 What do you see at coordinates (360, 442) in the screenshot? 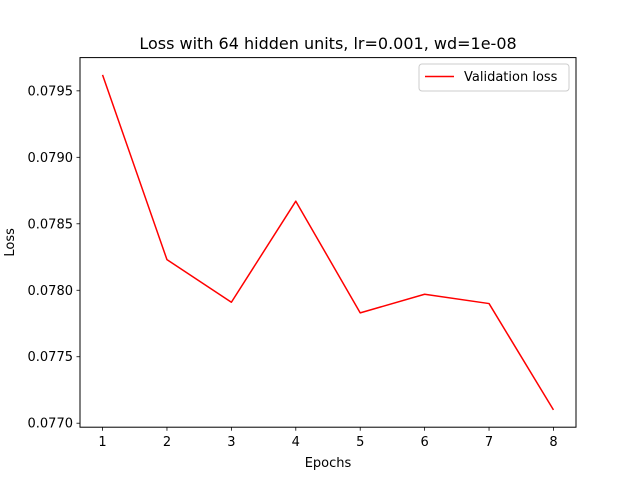
I see `x-tick-label: 5` at bounding box center [360, 442].